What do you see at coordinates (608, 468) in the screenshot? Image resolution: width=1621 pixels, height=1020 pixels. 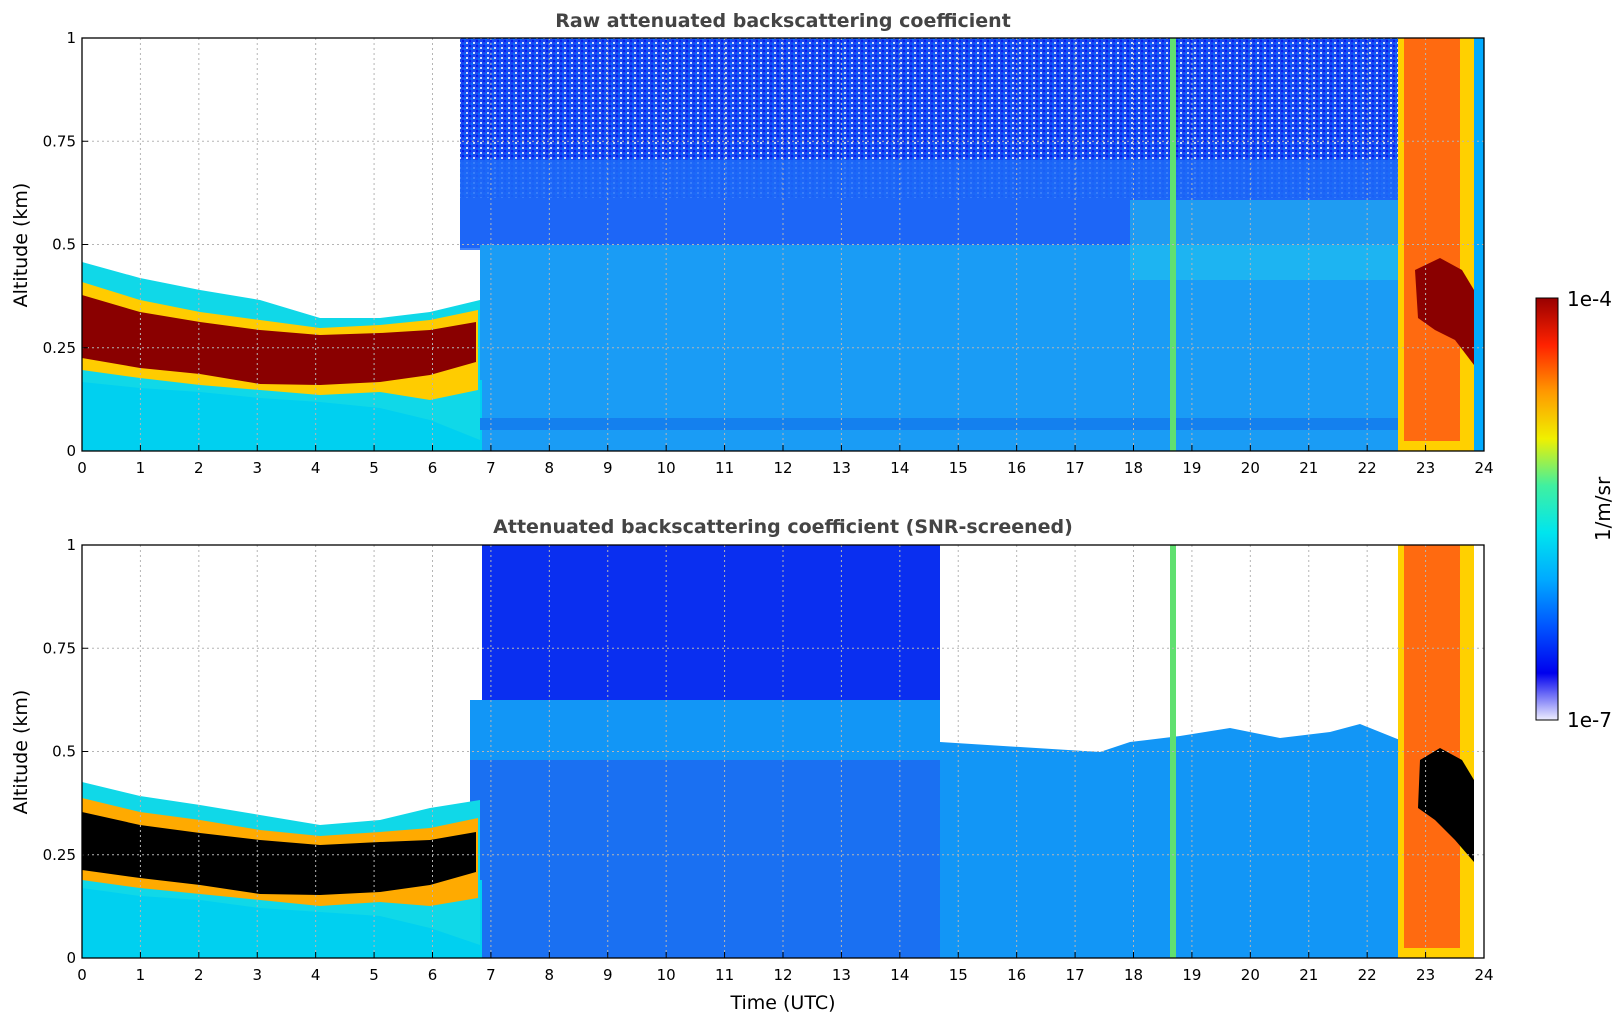 I see `raw-x-tick-label: 9` at bounding box center [608, 468].